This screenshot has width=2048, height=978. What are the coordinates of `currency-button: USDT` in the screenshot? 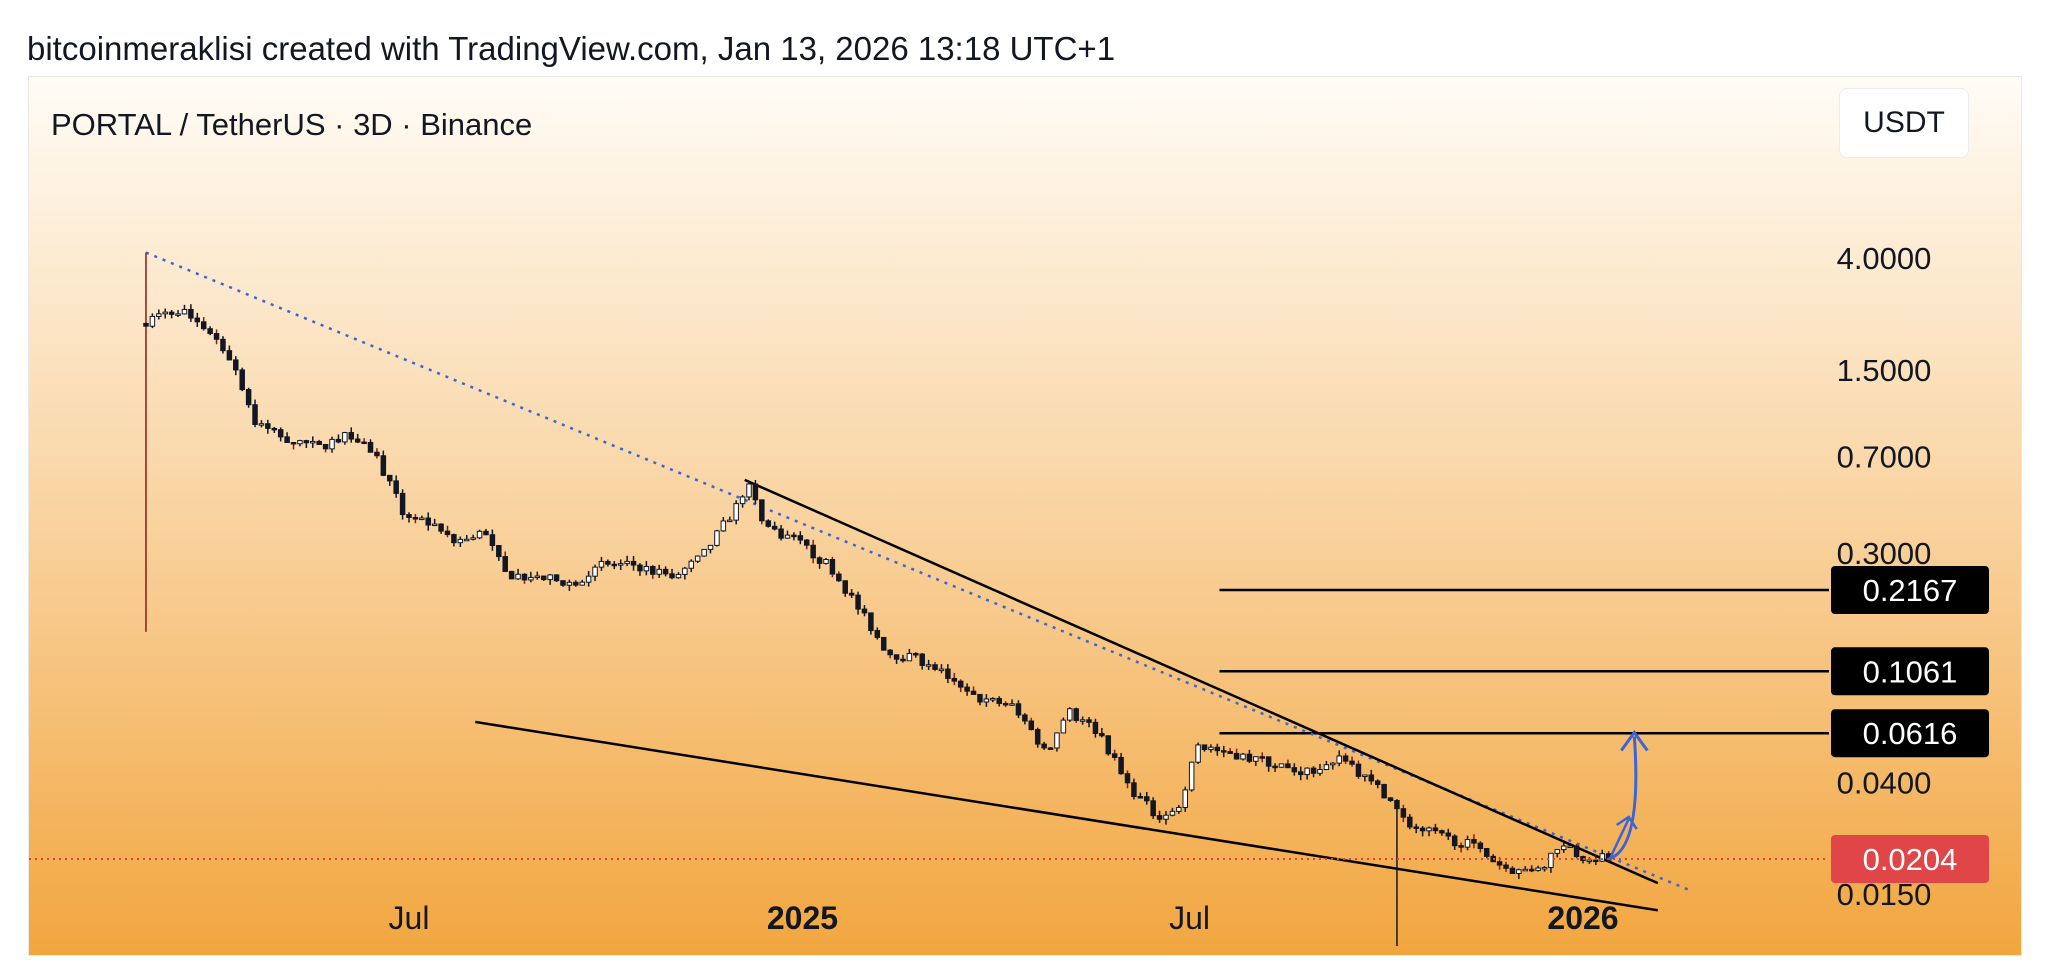 It's located at (1904, 123).